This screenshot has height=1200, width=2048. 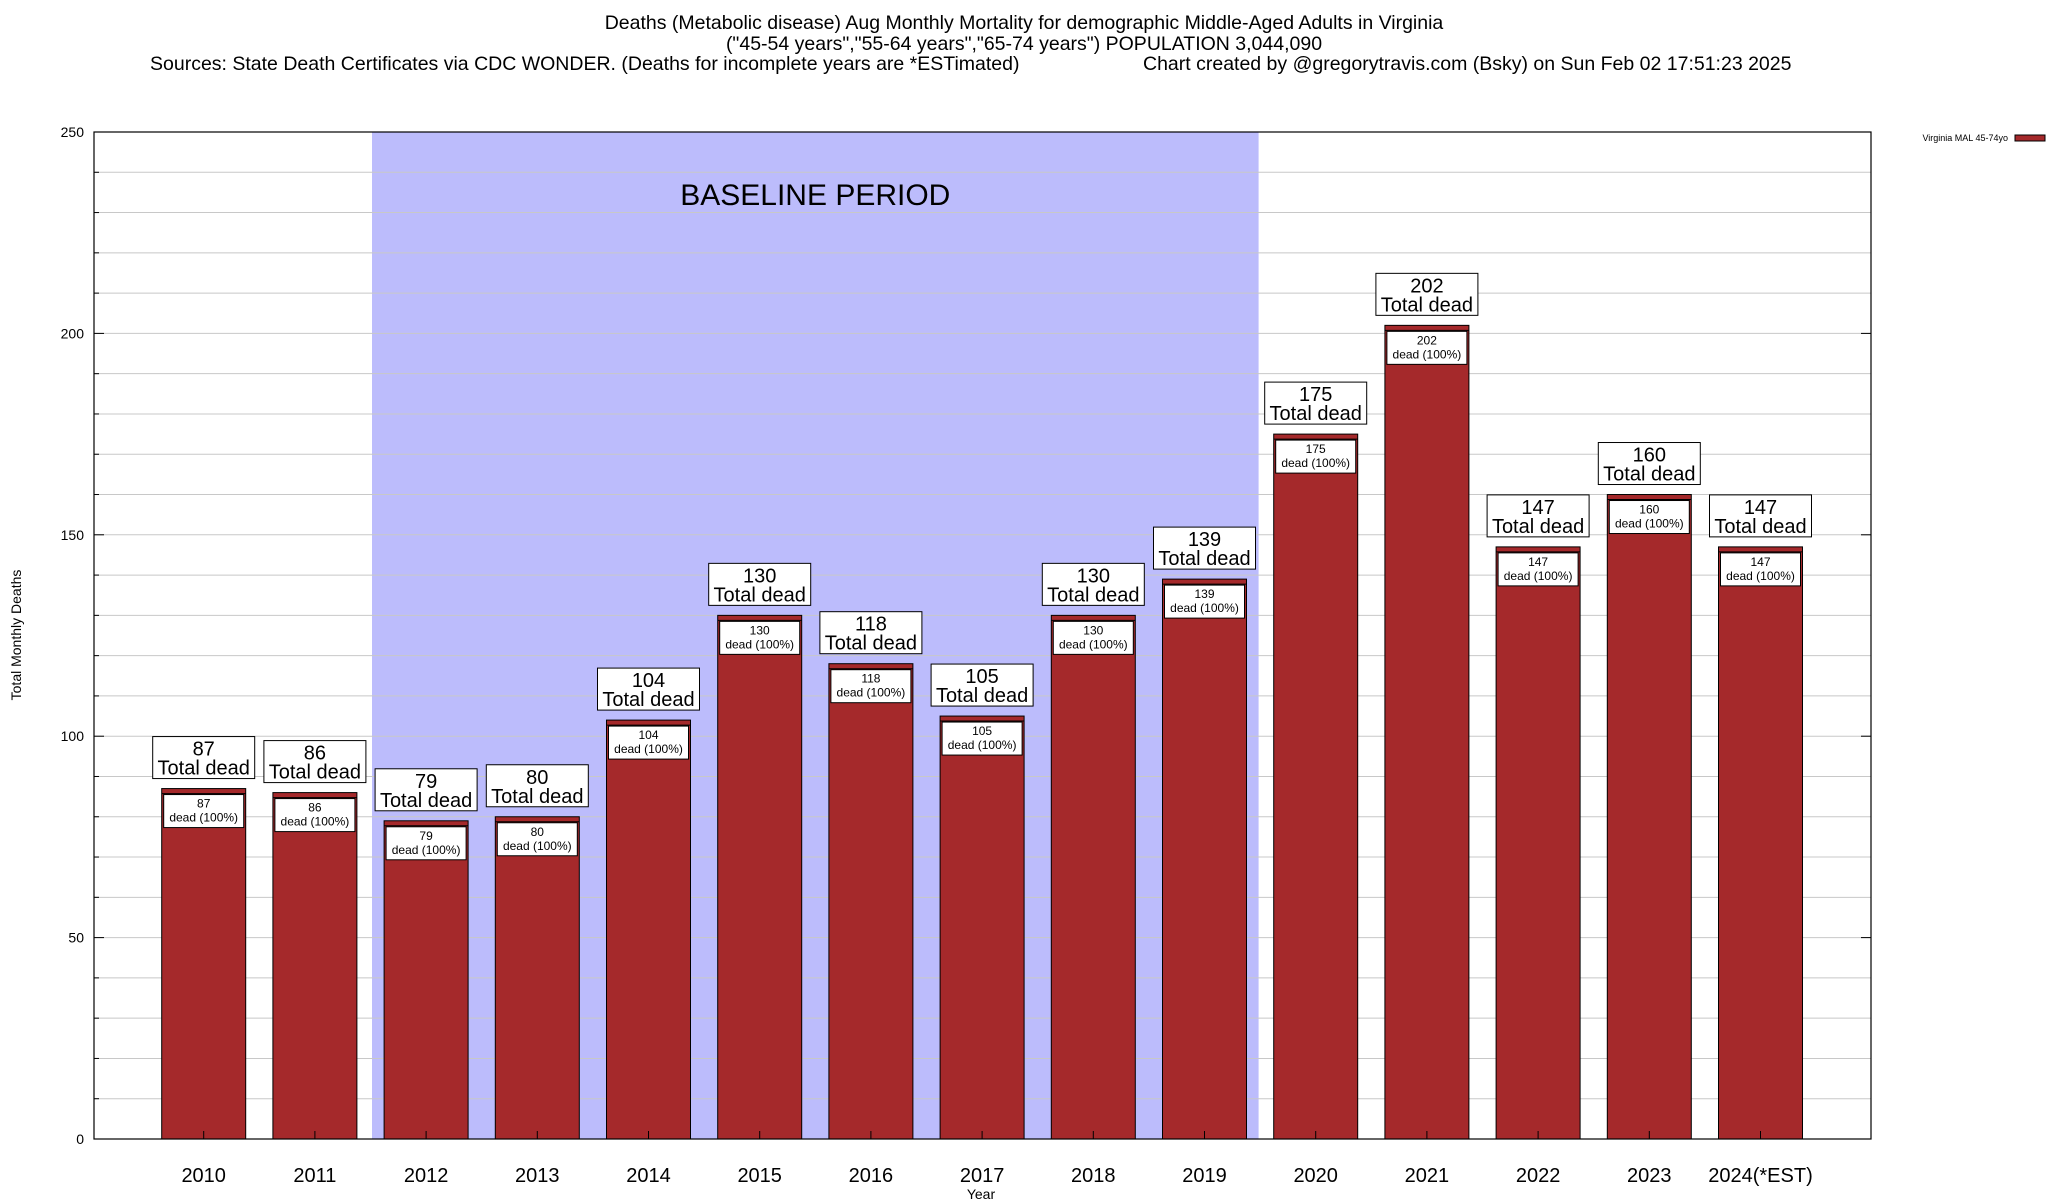 I want to click on baseline-period-label: BASELINE PERIOD, so click(x=815, y=195).